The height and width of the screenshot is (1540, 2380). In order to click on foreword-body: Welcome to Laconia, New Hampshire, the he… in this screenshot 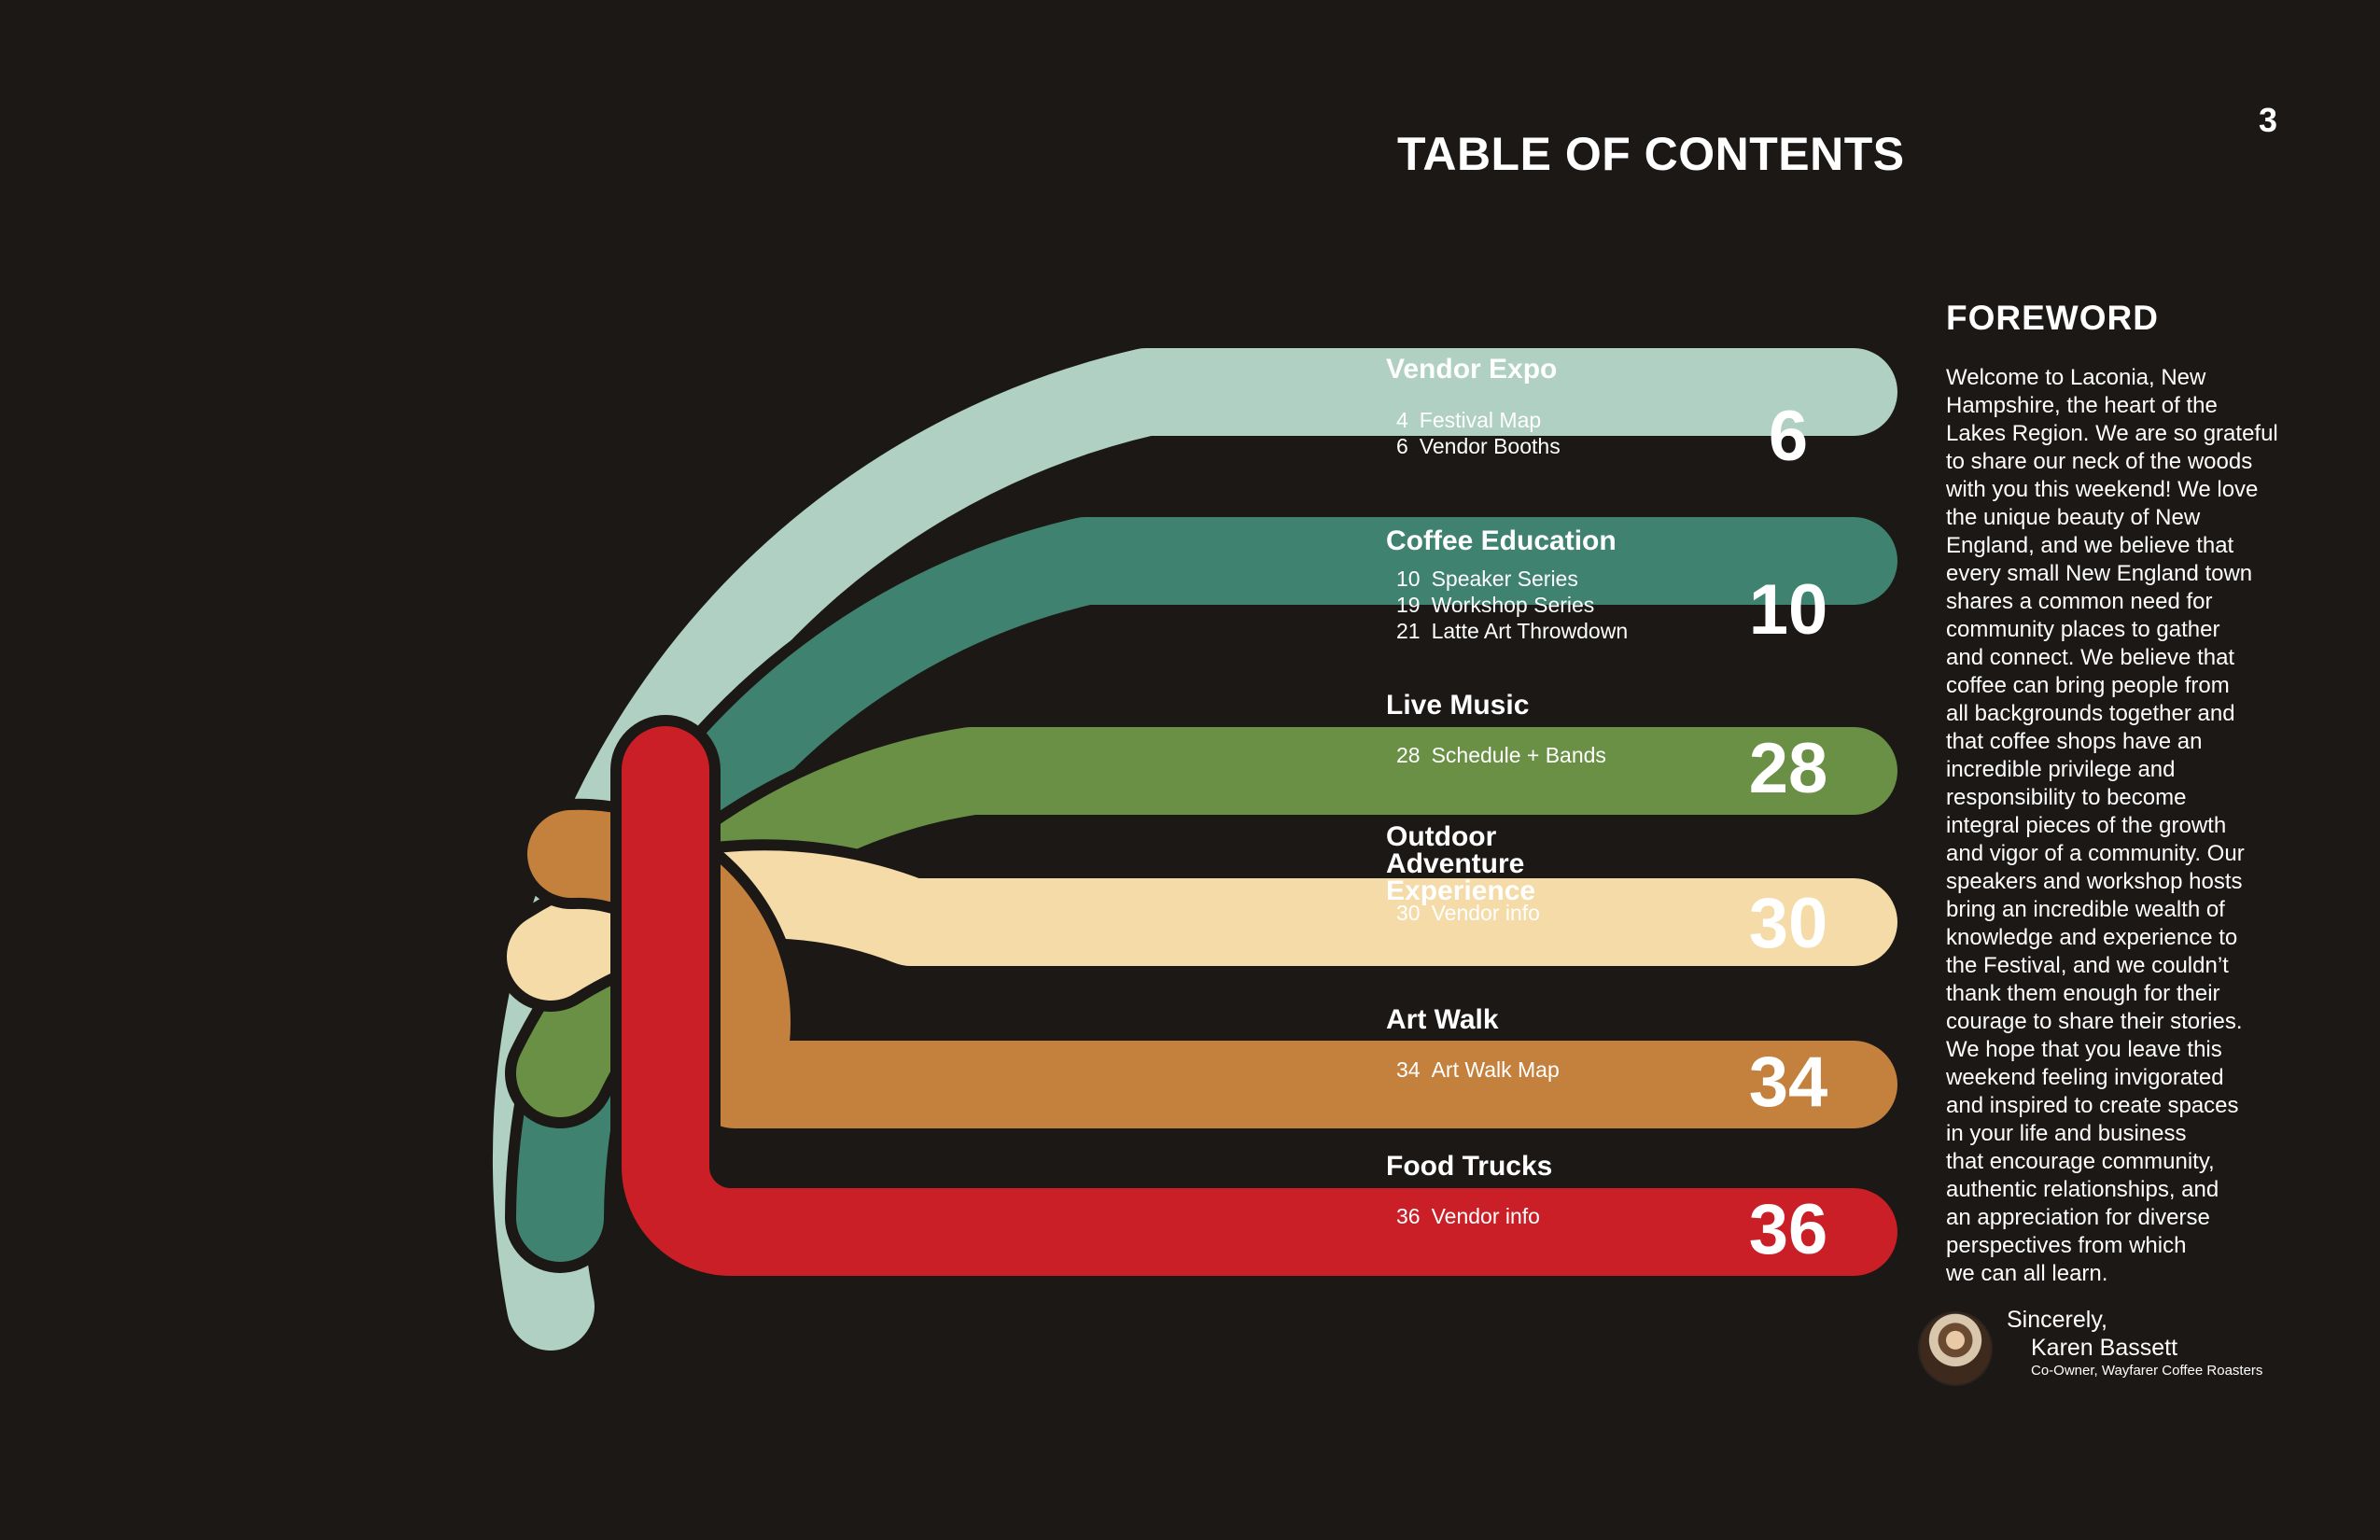, I will do `click(2123, 826)`.